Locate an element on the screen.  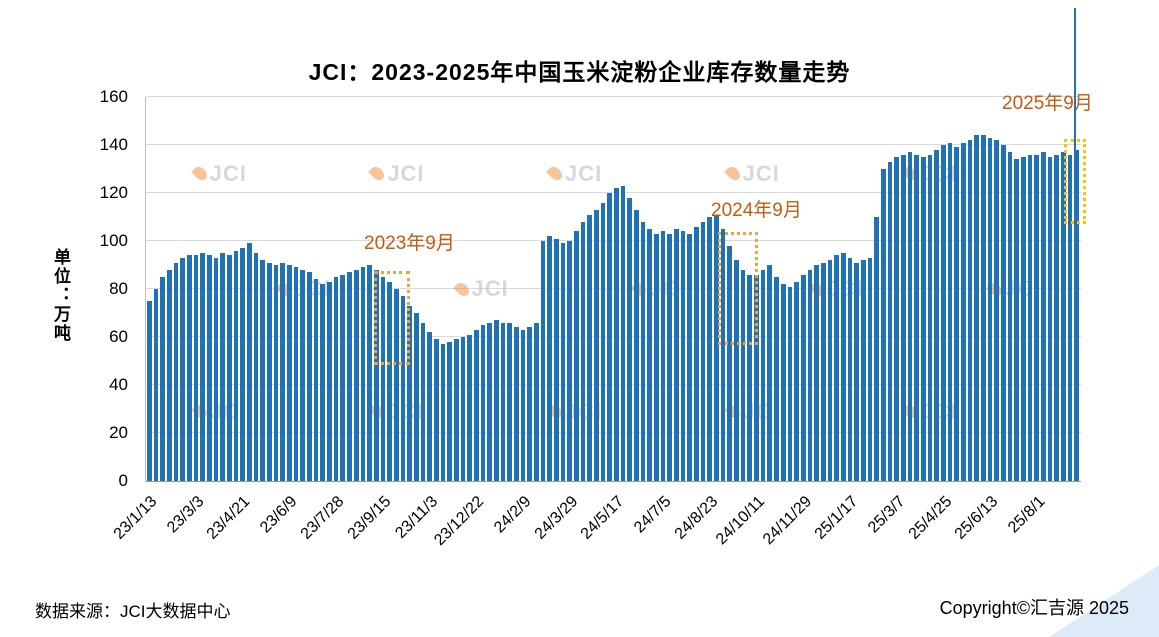
x-tick-label: 24/7/5 is located at coordinates (653, 515).